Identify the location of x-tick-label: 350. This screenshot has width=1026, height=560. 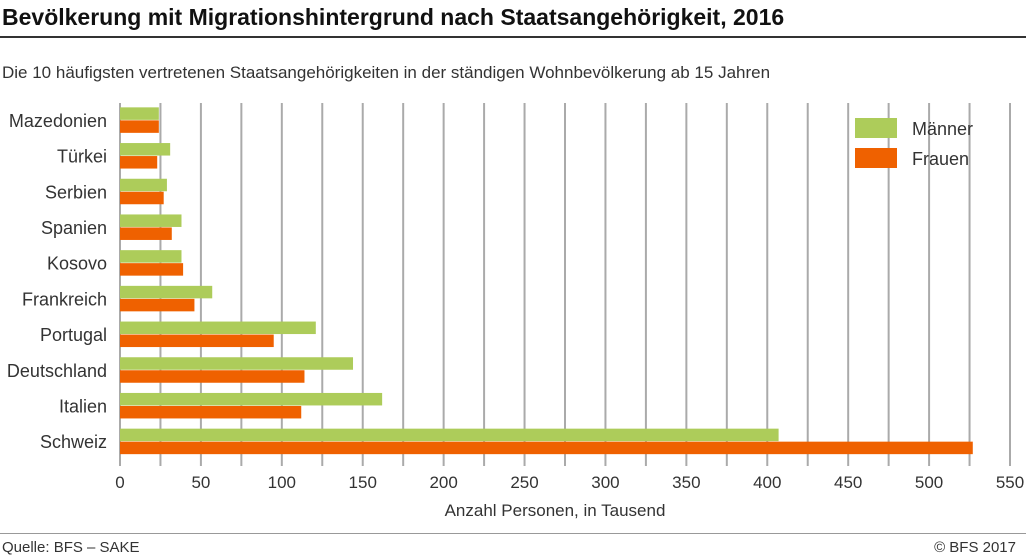
(686, 482).